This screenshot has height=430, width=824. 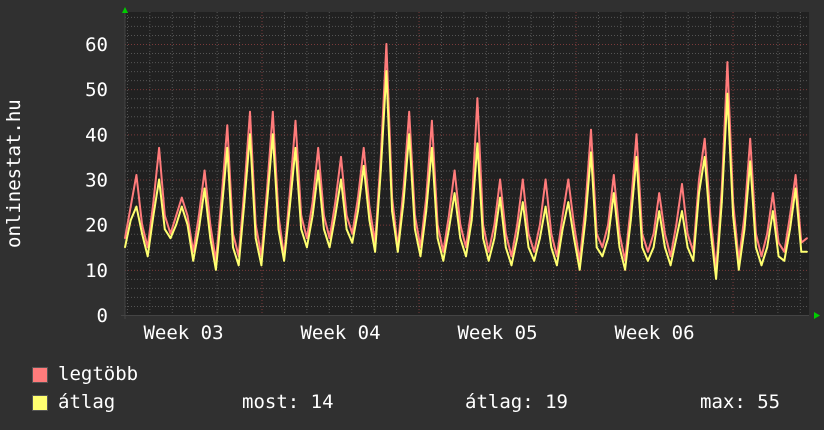 What do you see at coordinates (817, 315) in the screenshot?
I see `x-axis-arrow-icon` at bounding box center [817, 315].